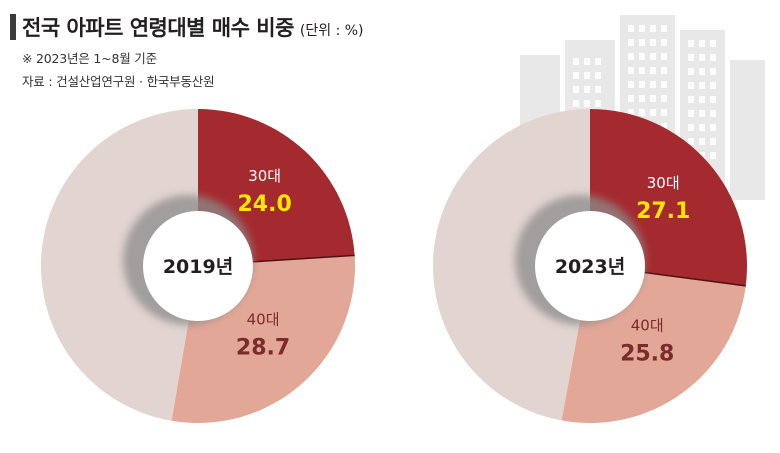  What do you see at coordinates (118, 81) in the screenshot?
I see `source-note: 자료 : 건설산업연구원 · 한국부동산원` at bounding box center [118, 81].